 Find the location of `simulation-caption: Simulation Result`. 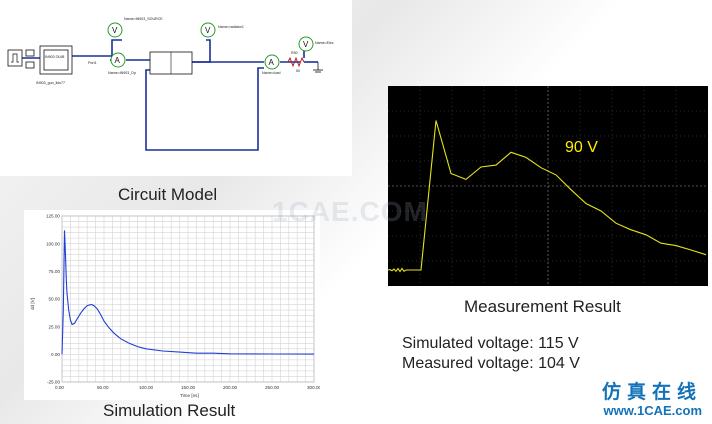

simulation-caption: Simulation Result is located at coordinates (169, 410).